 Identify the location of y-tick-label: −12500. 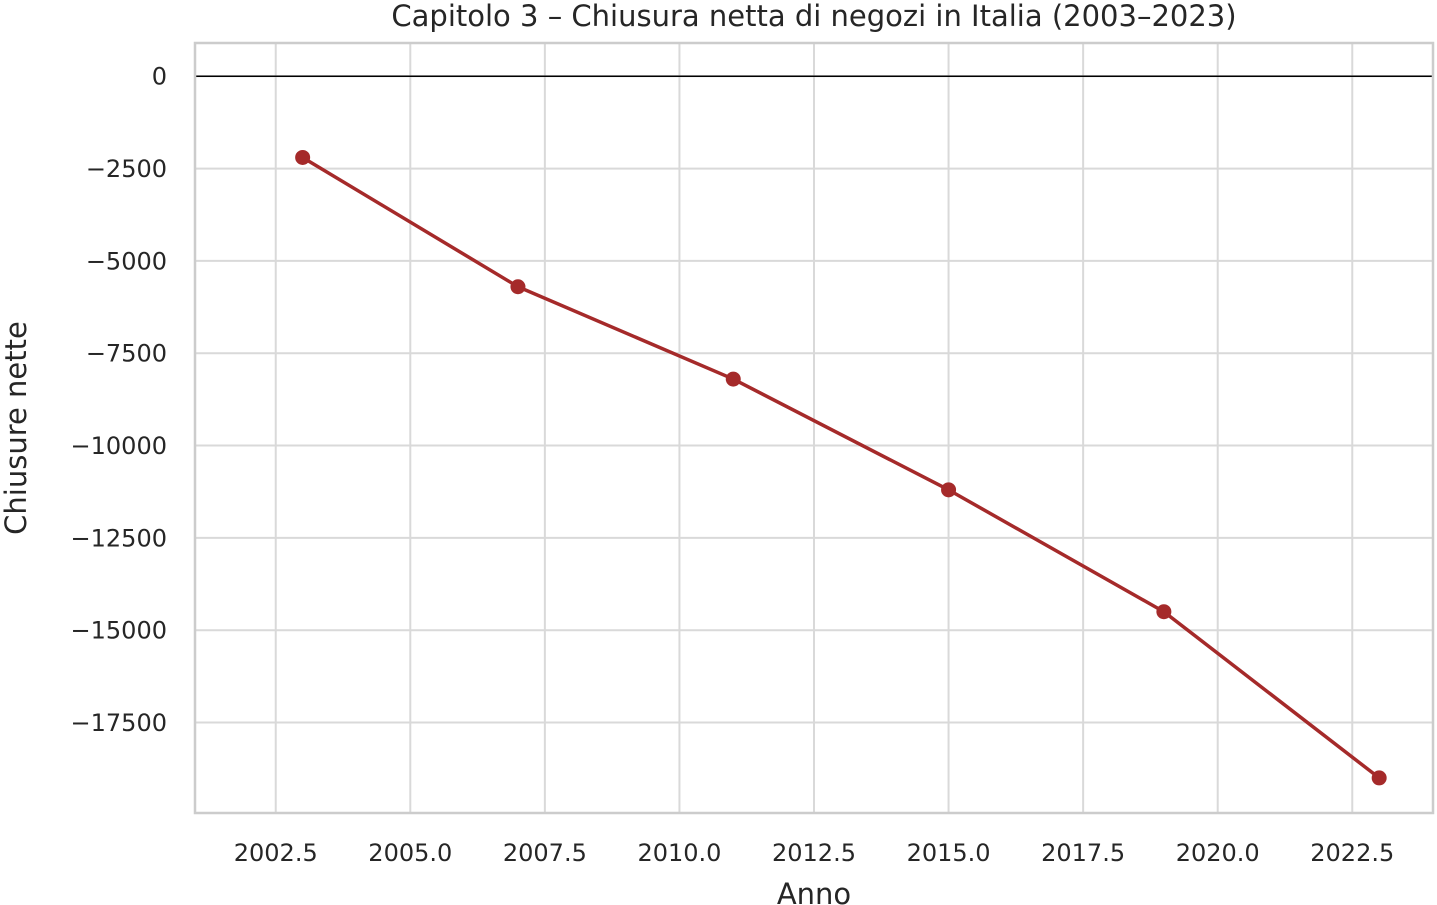
(119, 538).